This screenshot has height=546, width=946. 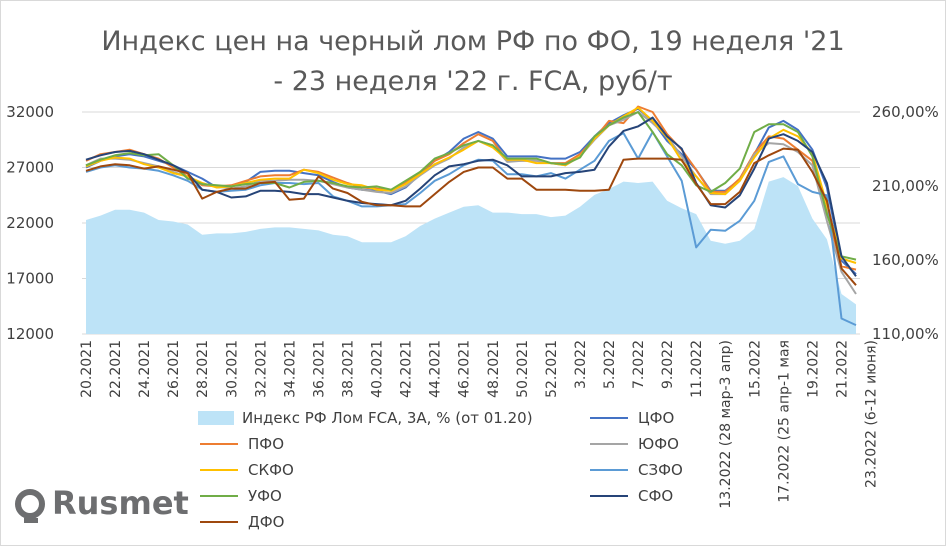 What do you see at coordinates (813, 369) in the screenshot?
I see `x-tick-label: 19.2022` at bounding box center [813, 369].